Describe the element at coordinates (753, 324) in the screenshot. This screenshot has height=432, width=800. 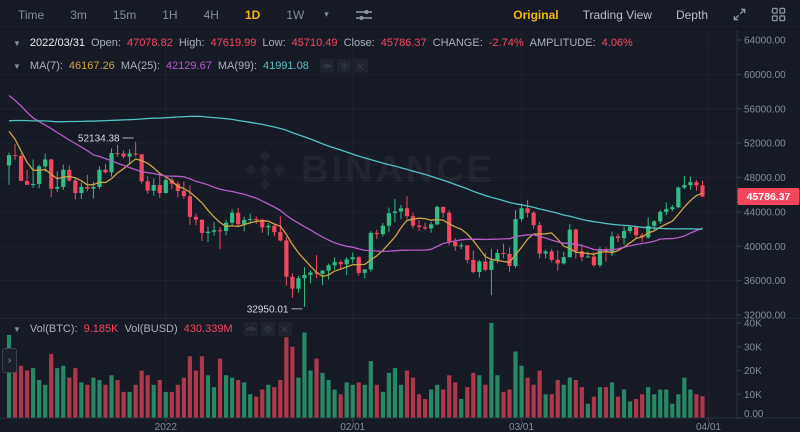
I see `svg-text: 40K` at that location.